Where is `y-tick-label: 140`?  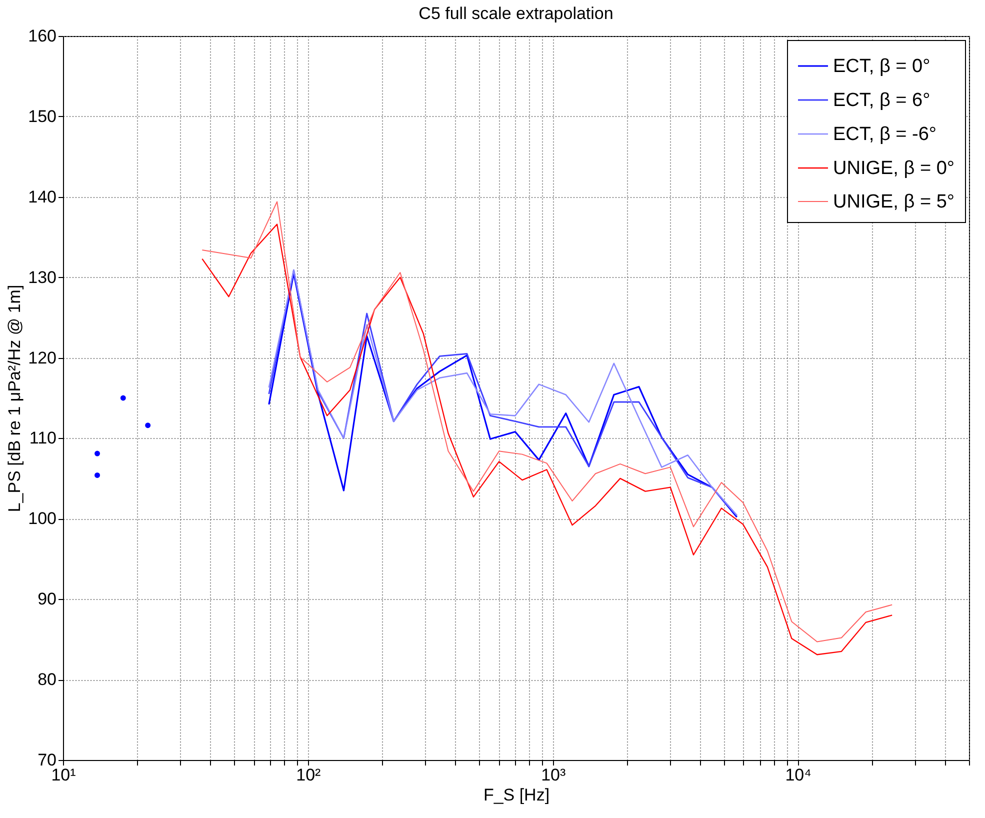 y-tick-label: 140 is located at coordinates (42, 196).